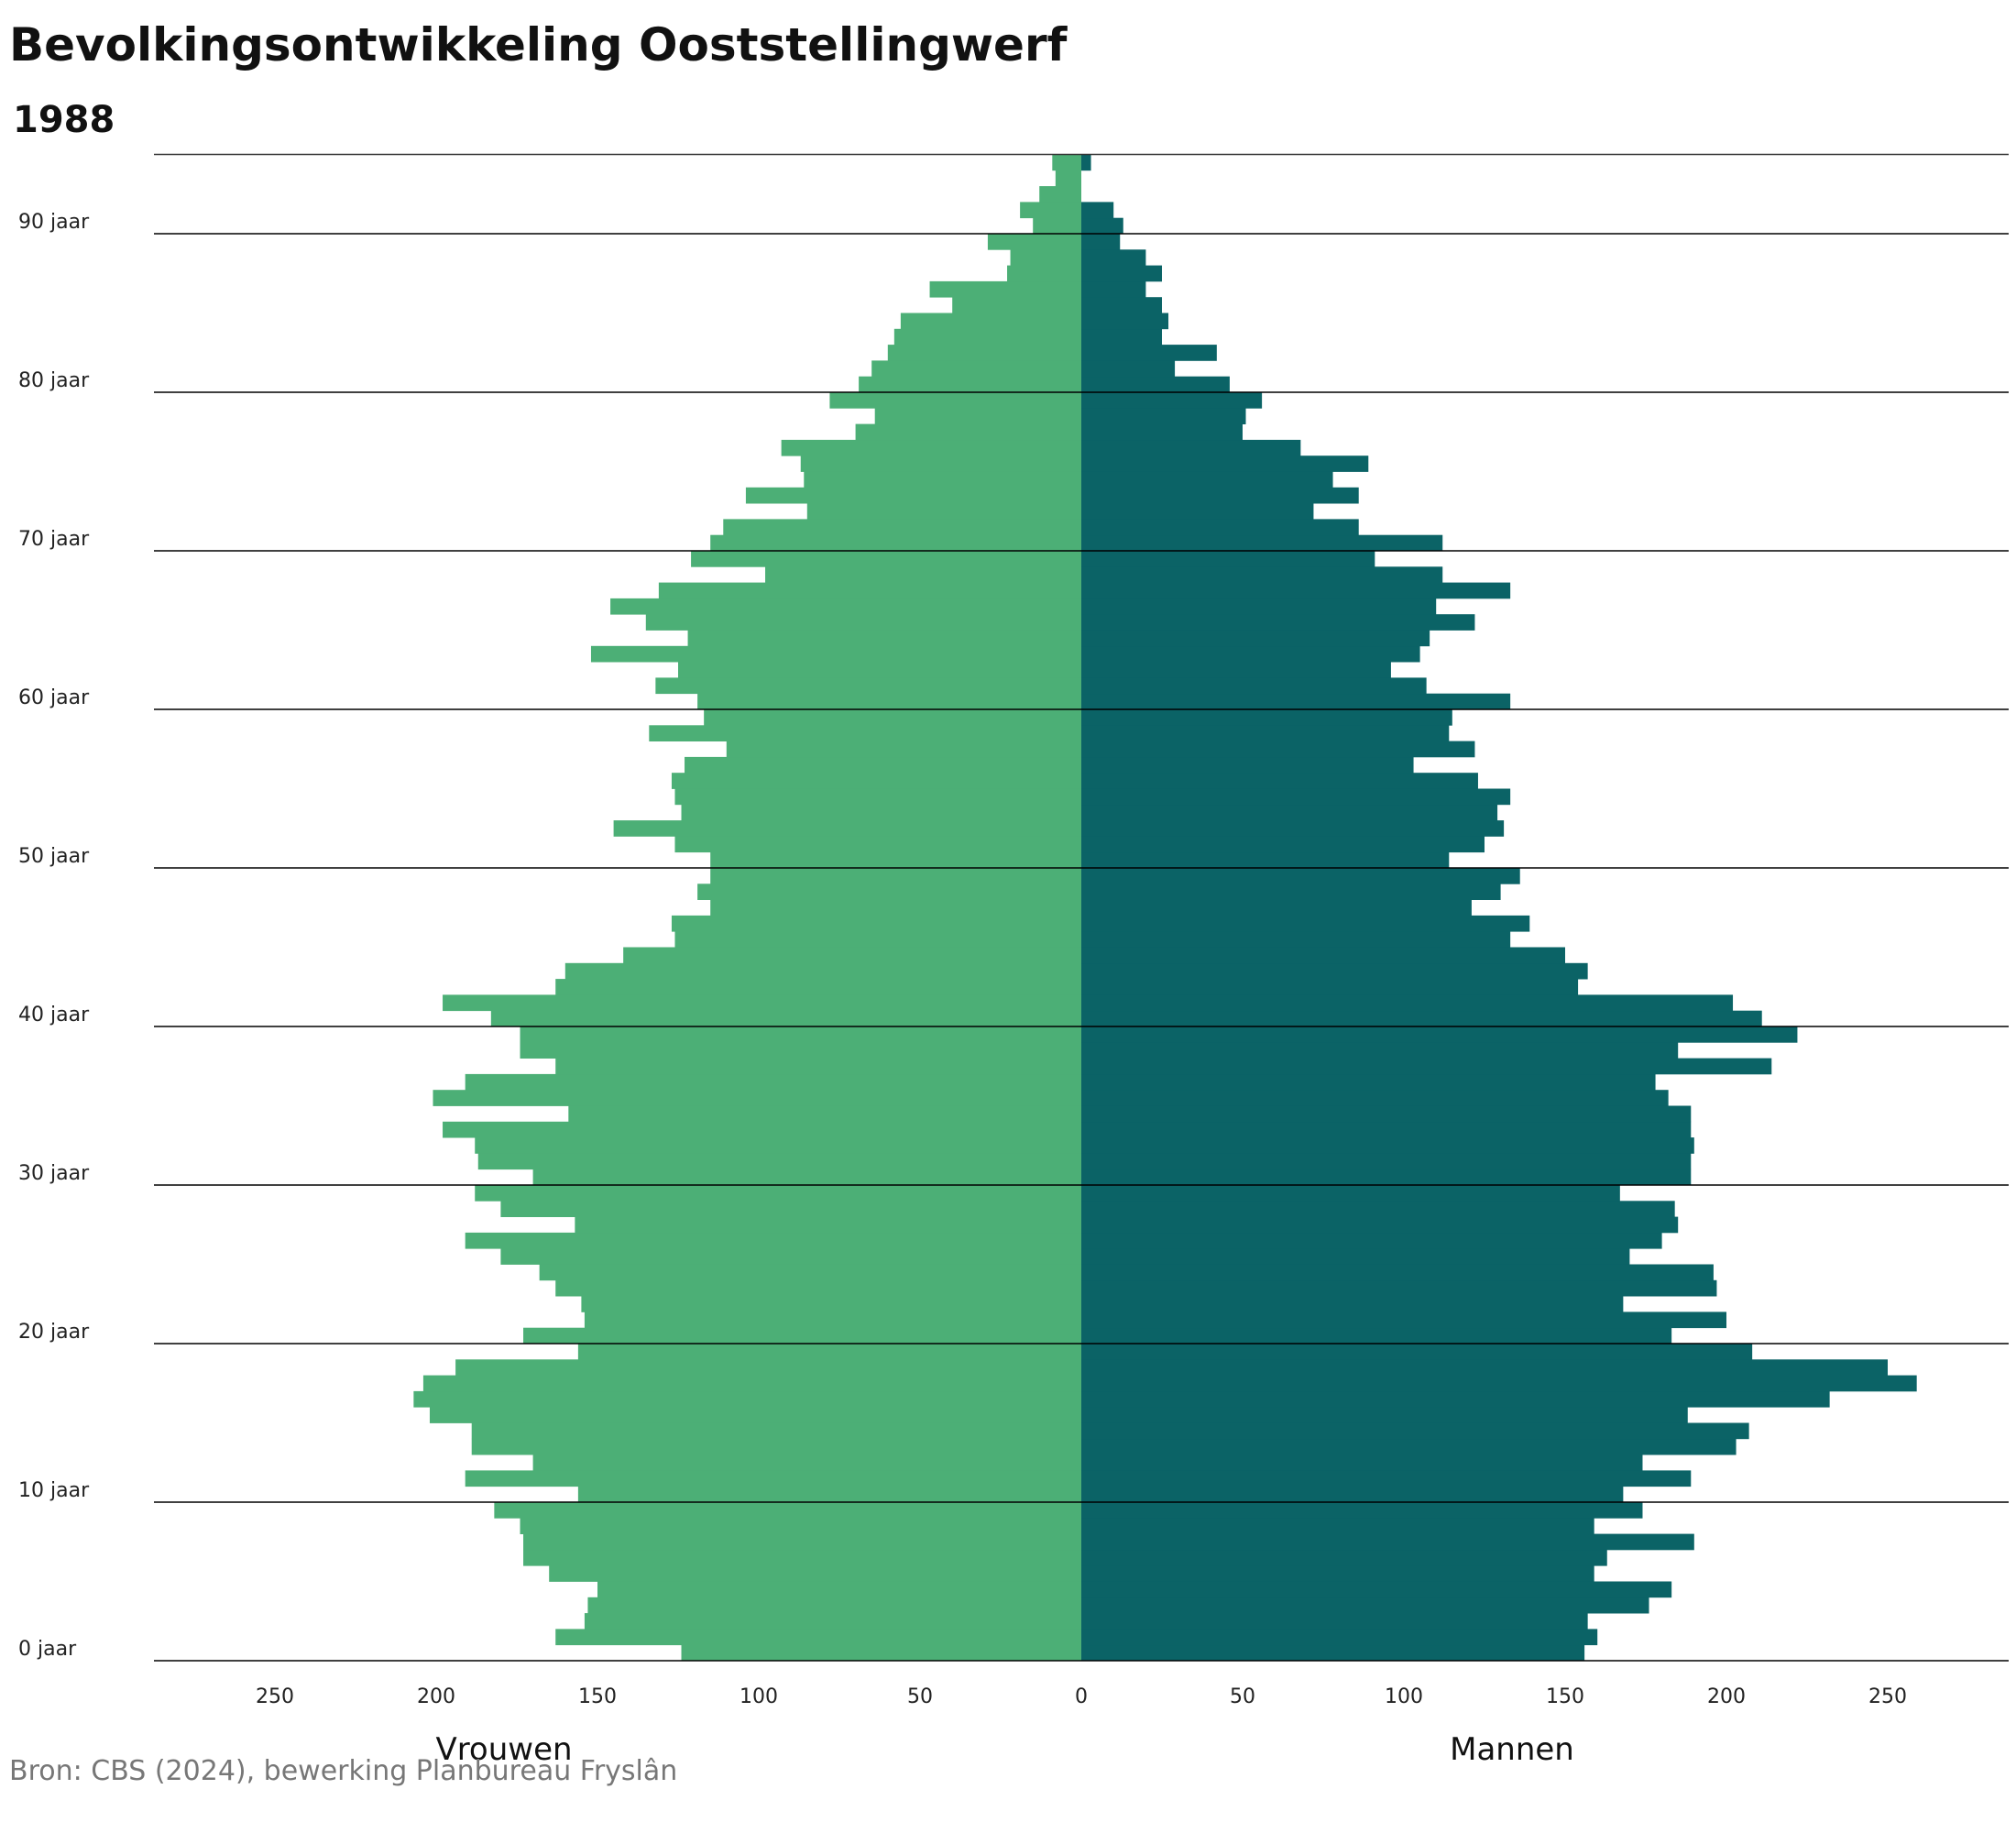  I want to click on x-tick-label: 100, so click(759, 1696).